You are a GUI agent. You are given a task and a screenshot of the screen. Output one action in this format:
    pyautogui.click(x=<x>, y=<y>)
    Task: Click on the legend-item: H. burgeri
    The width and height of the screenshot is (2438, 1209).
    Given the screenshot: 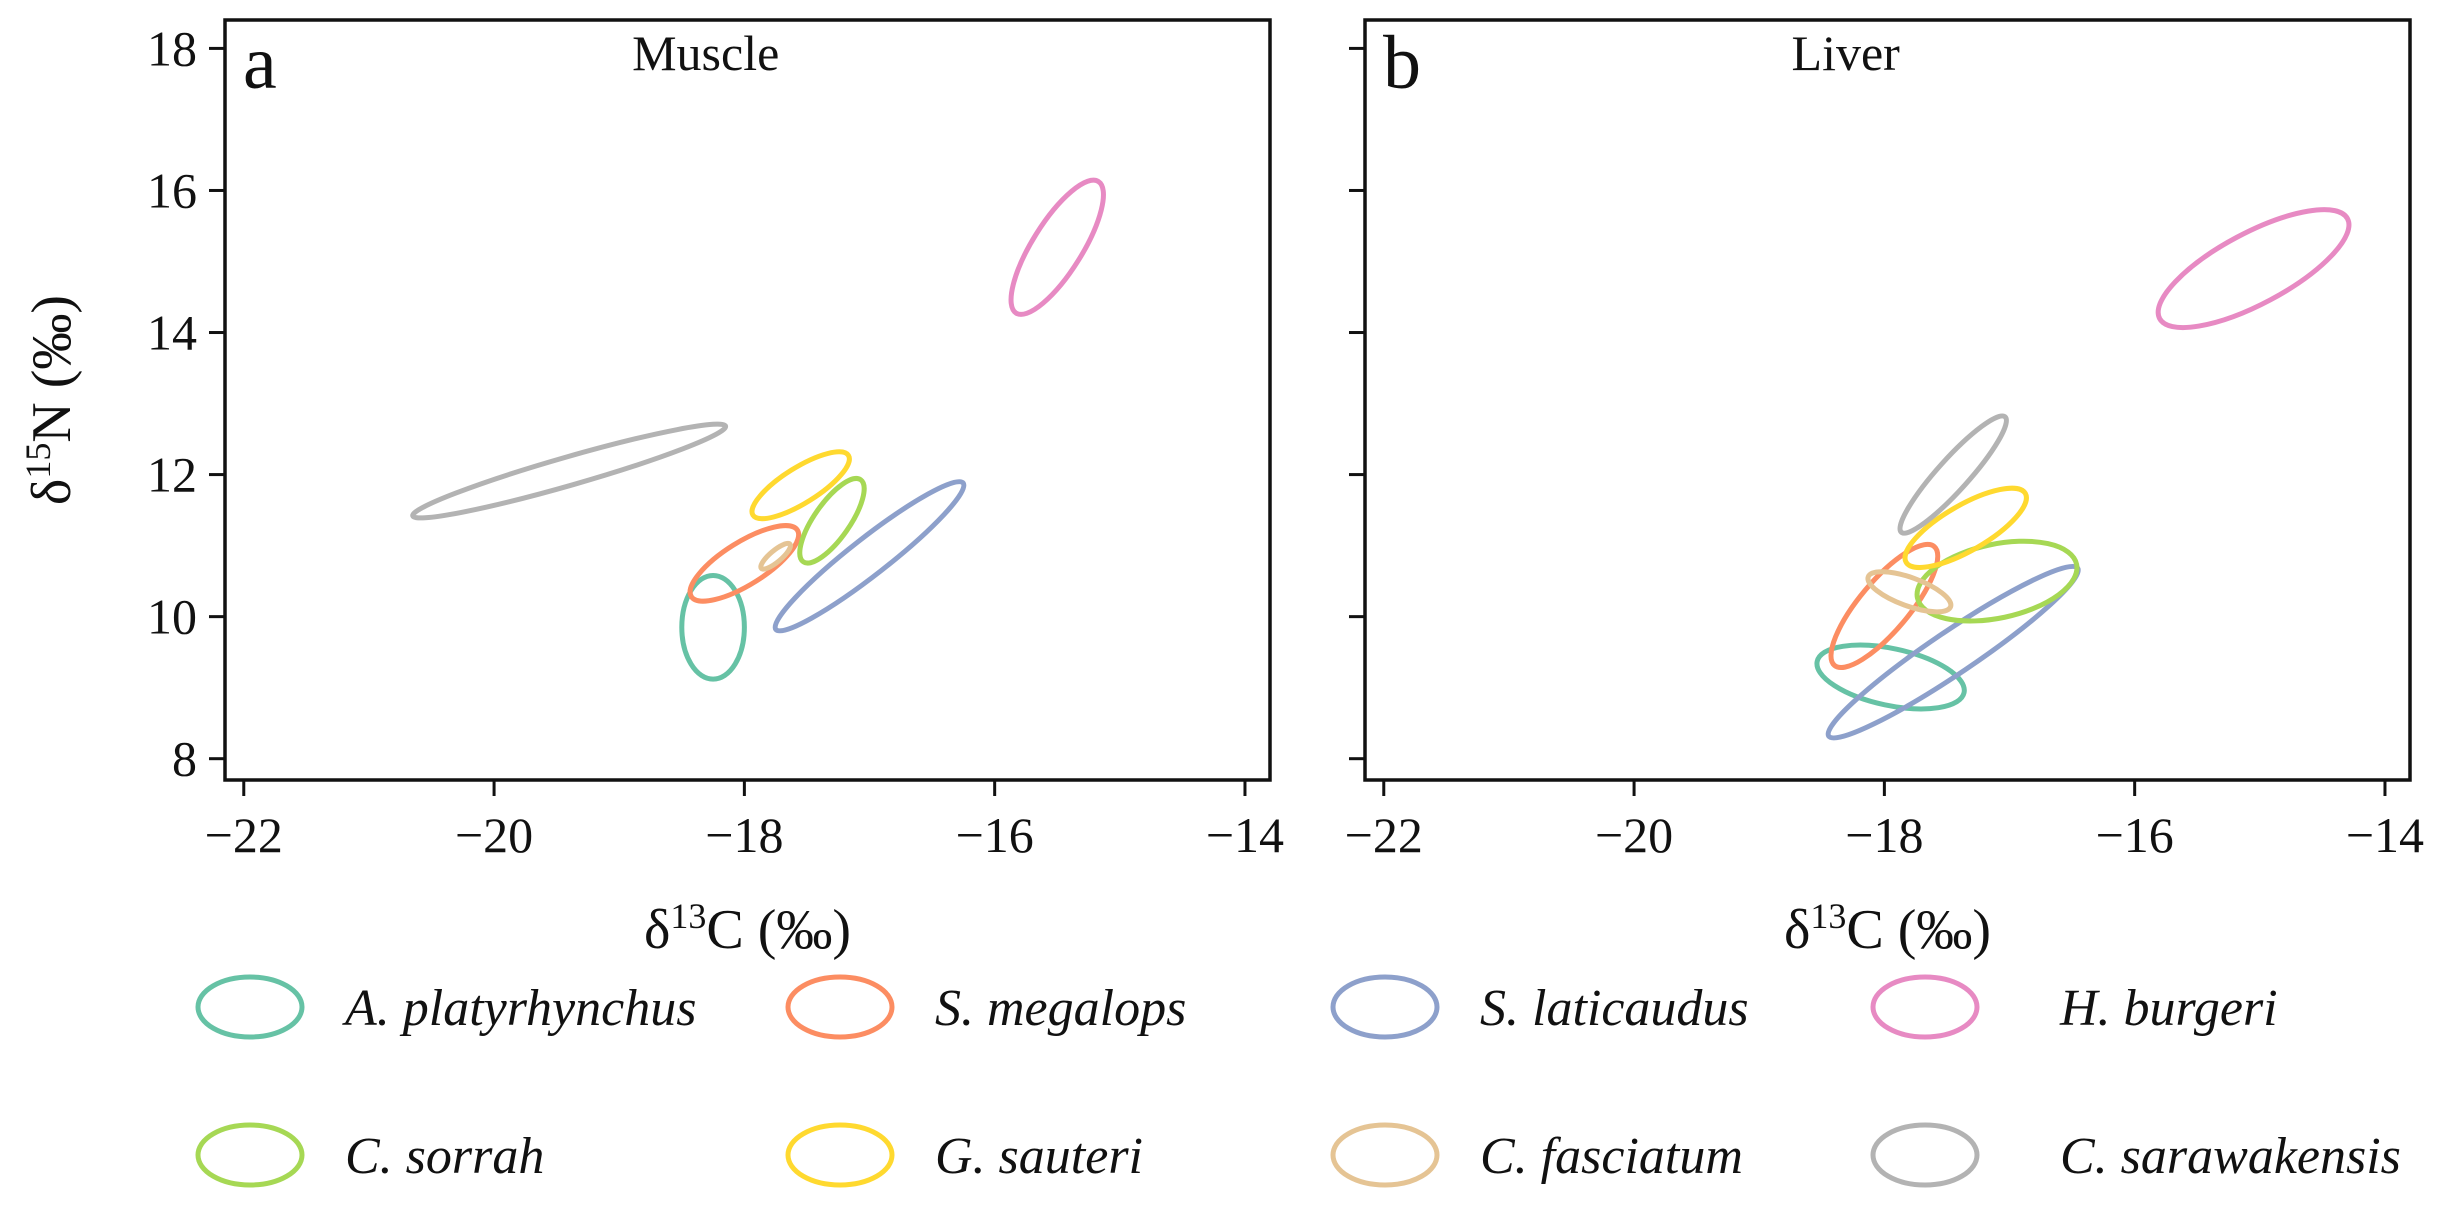 What is the action you would take?
    pyautogui.click(x=2074, y=1007)
    